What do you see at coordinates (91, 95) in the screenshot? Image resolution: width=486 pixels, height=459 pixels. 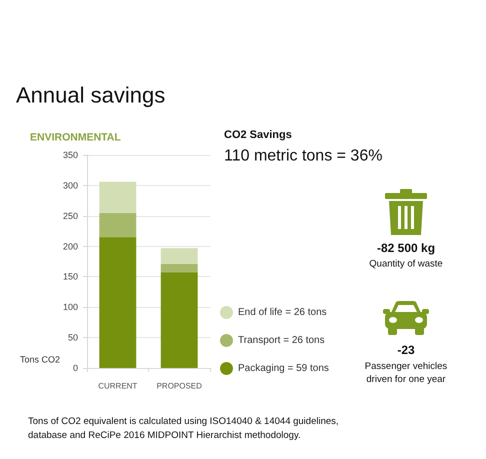 I see `chart-title: Annual savings` at bounding box center [91, 95].